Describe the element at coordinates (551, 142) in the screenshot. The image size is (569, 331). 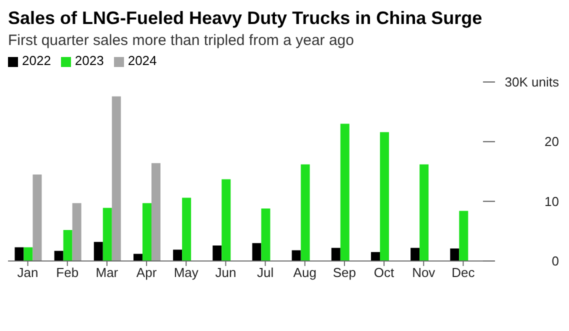
I see `y-tick-label: 20` at that location.